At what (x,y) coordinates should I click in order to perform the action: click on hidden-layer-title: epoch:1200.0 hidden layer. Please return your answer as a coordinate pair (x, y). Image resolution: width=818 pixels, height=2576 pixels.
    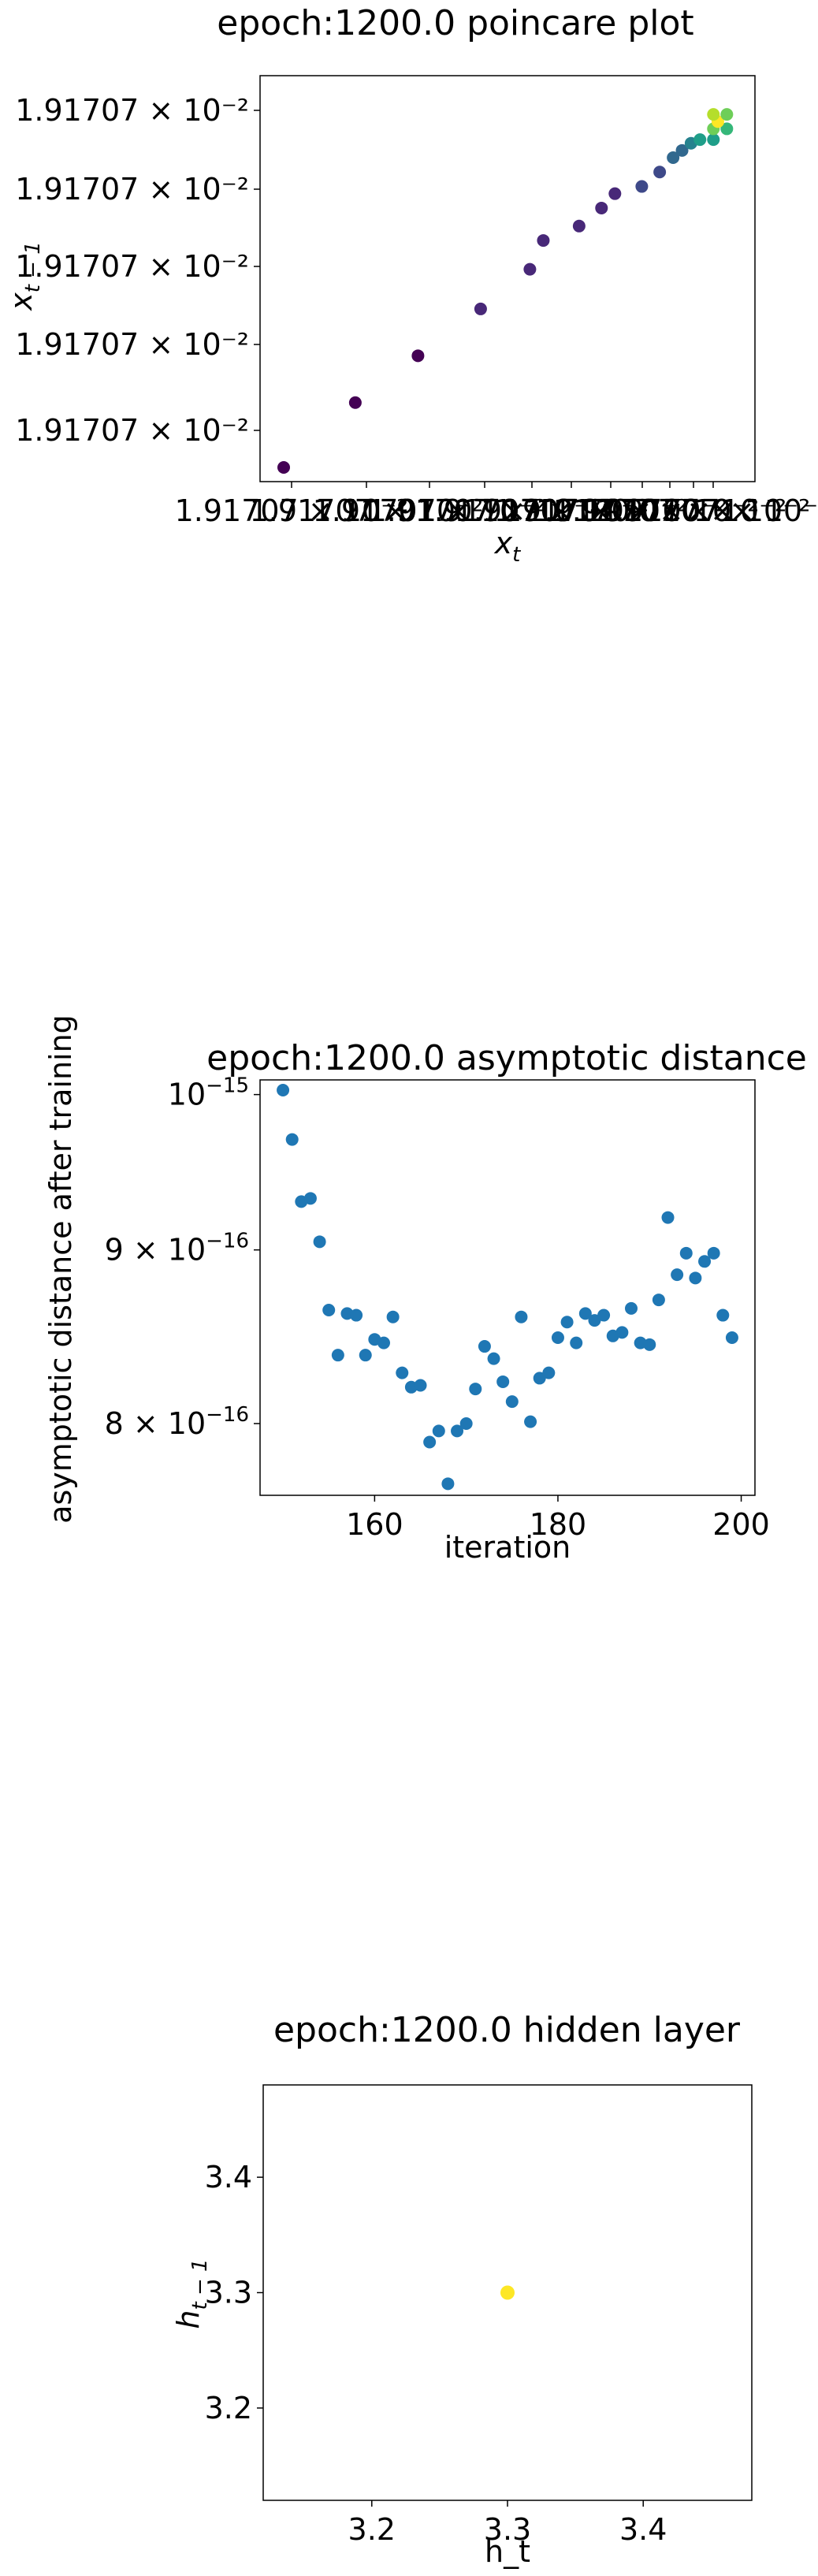
    Looking at the image, I should click on (507, 2030).